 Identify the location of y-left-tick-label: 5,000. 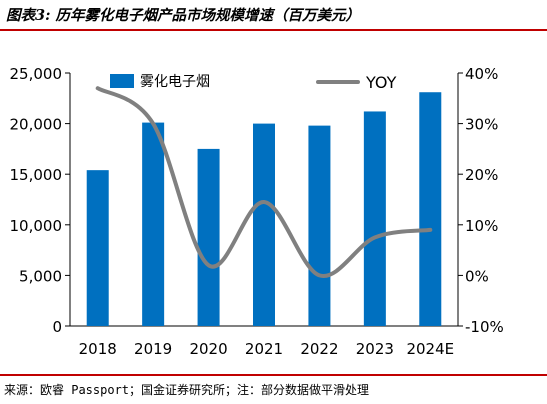
(40, 276).